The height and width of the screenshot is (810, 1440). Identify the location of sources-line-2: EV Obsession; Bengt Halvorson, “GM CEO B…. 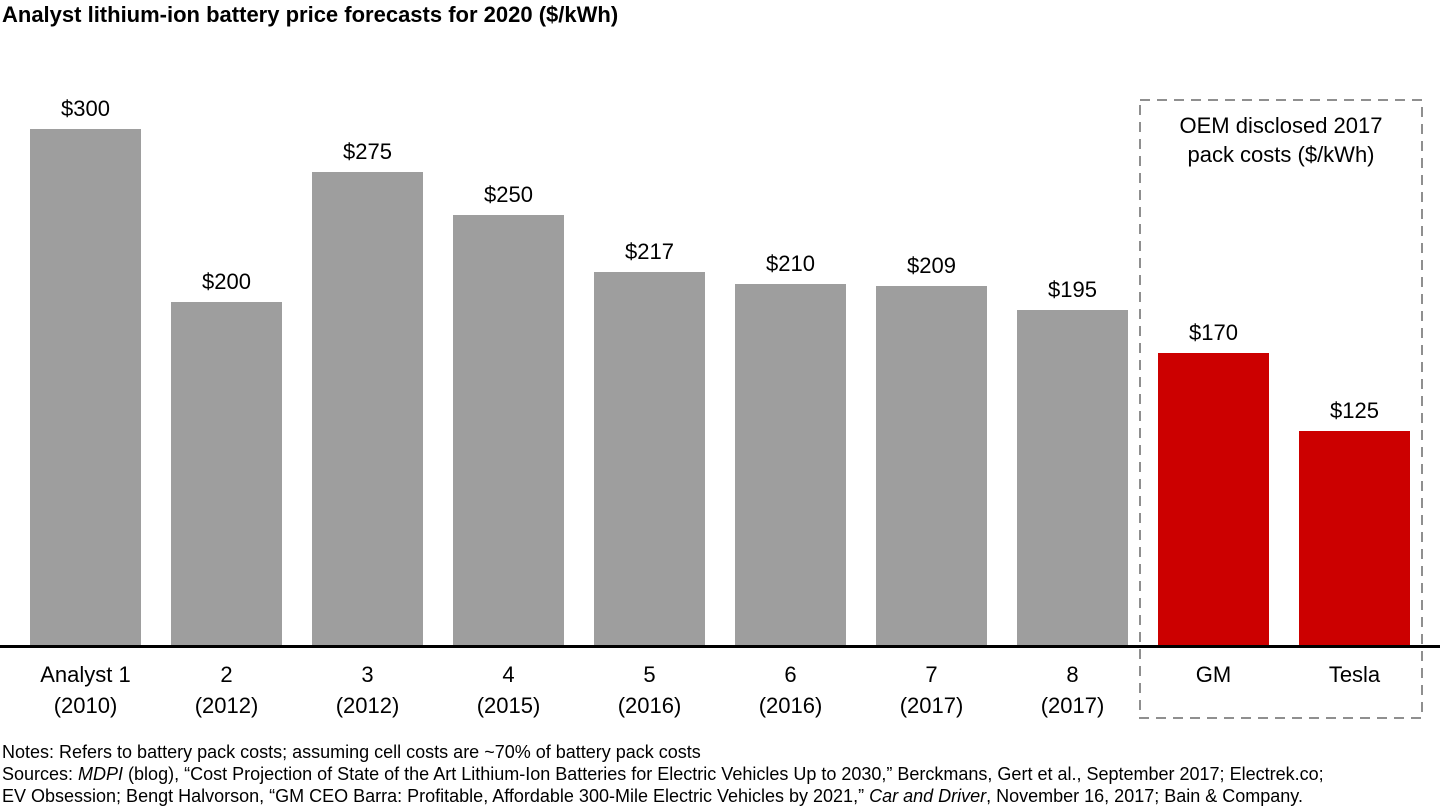
(720, 796).